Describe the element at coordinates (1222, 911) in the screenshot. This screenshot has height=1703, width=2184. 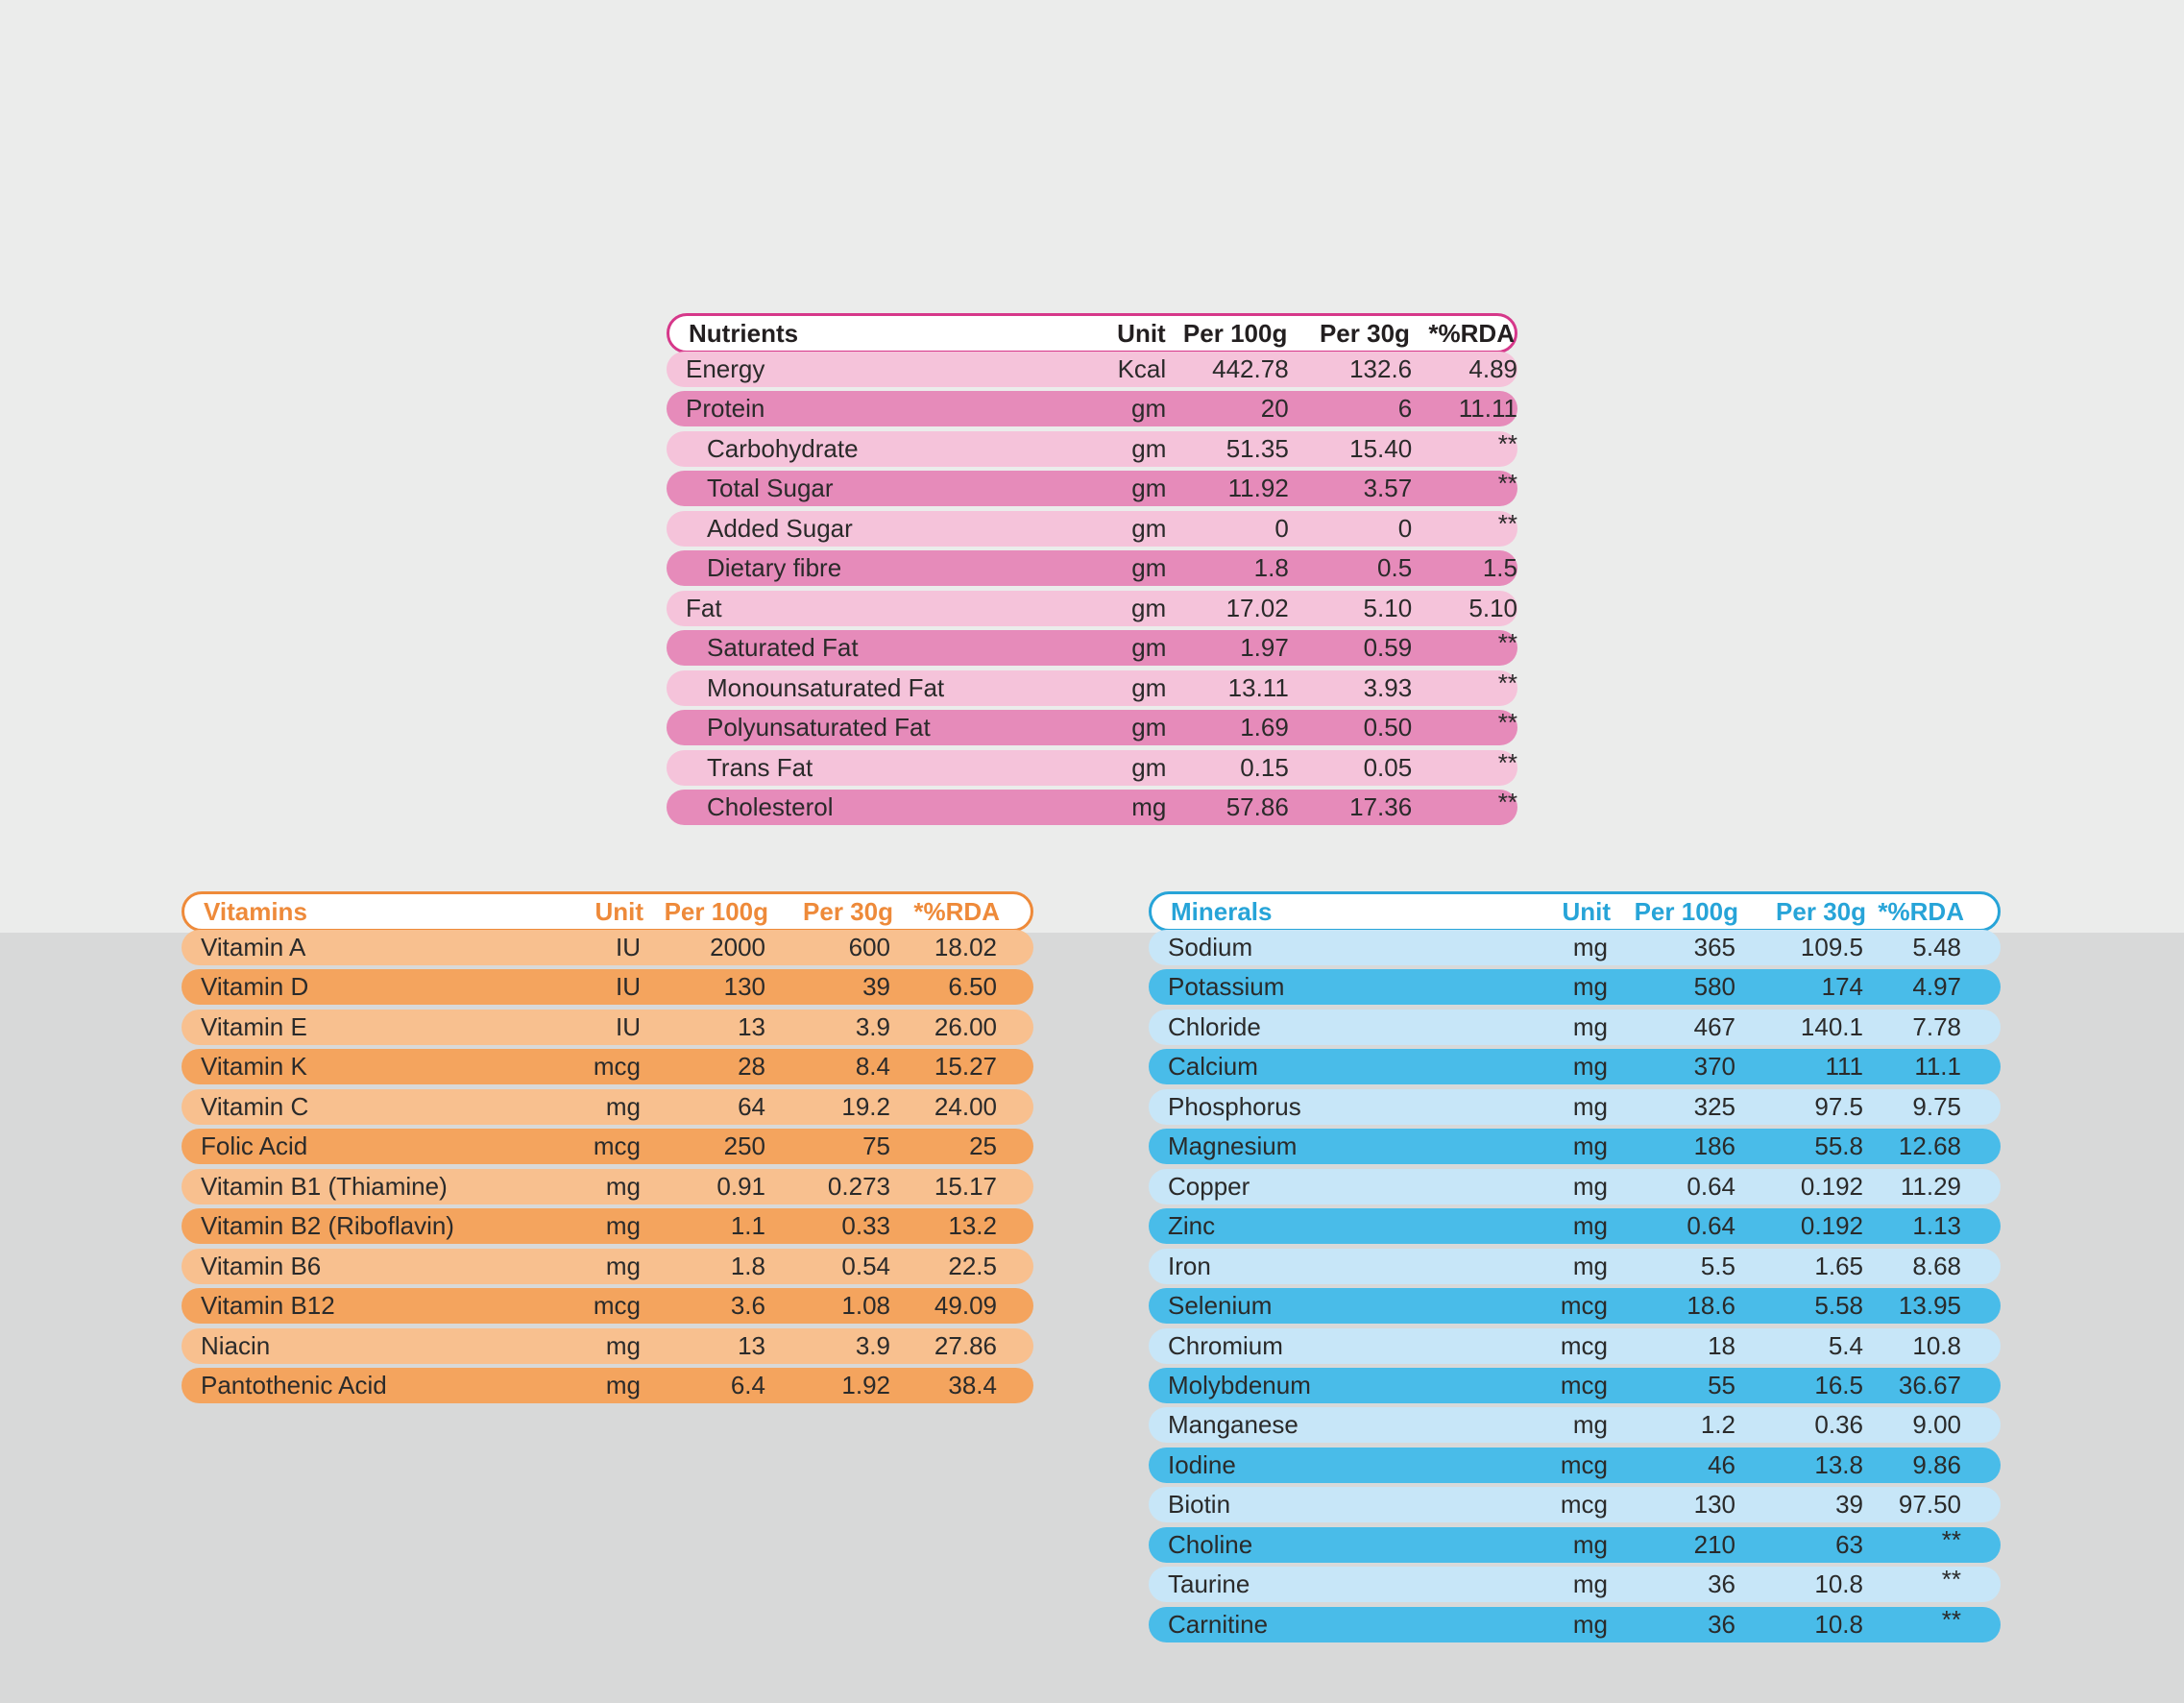
I see `minerals-header-name: Minerals` at that location.